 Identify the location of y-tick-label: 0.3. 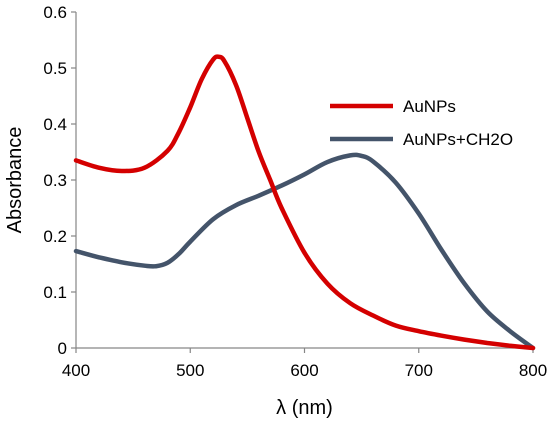
(55, 180).